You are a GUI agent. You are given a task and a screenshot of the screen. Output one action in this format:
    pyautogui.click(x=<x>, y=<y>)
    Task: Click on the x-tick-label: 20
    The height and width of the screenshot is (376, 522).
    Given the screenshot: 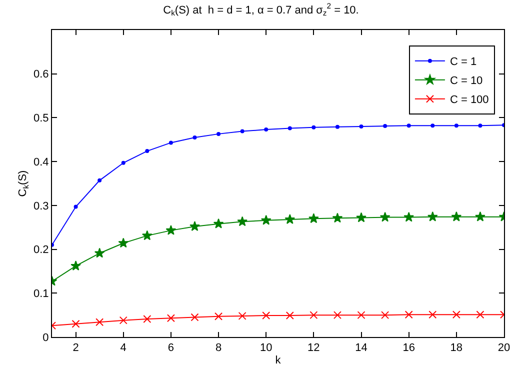 What is the action you would take?
    pyautogui.click(x=504, y=348)
    